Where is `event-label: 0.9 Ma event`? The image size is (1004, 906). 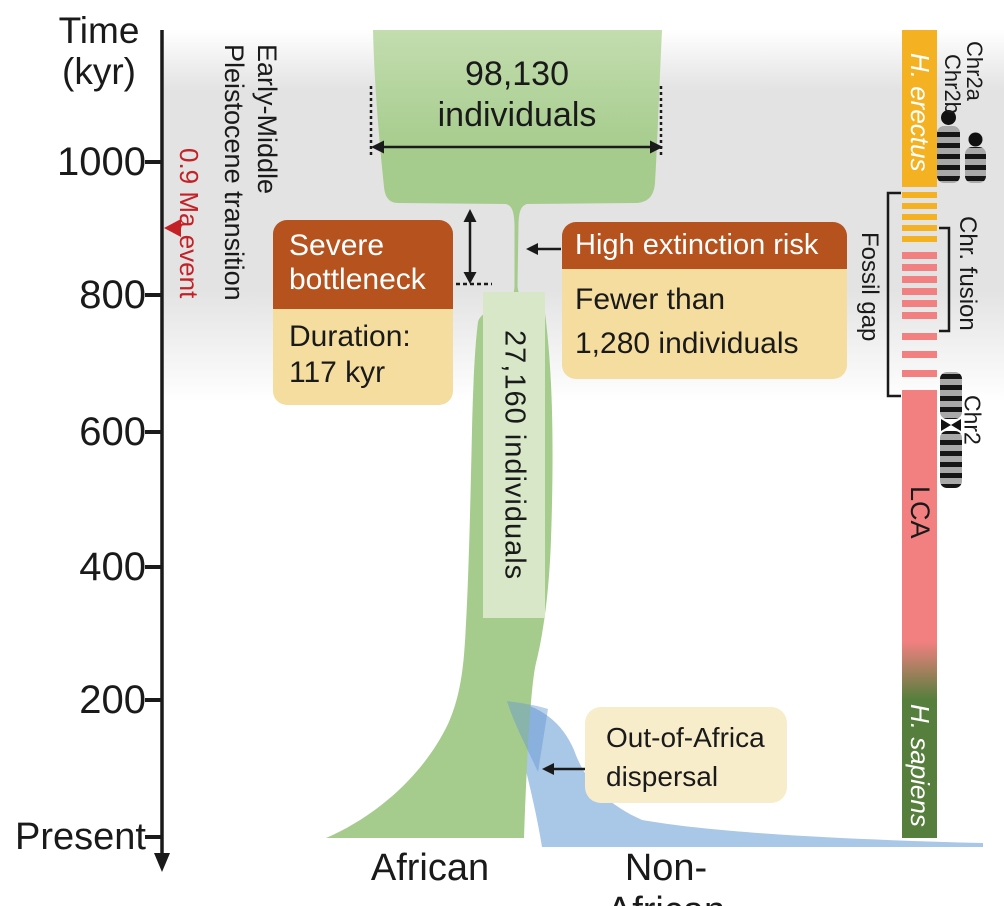 event-label: 0.9 Ma event is located at coordinates (189, 223).